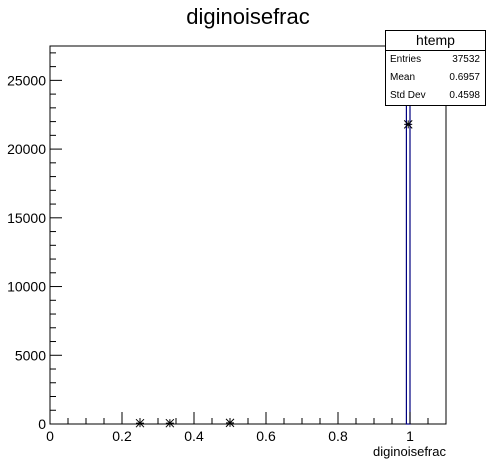  I want to click on y-tick-label: 0, so click(42, 424).